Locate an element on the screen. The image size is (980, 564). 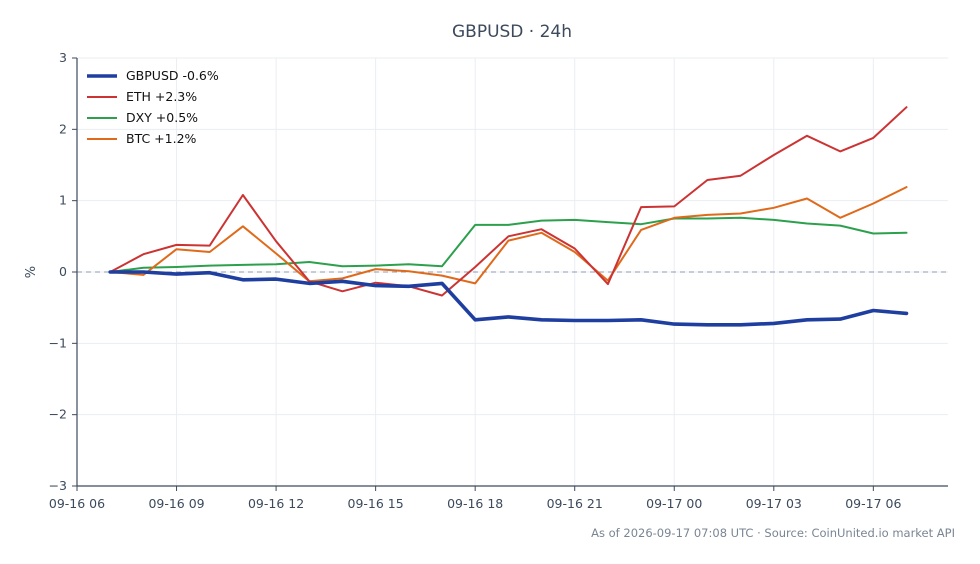
x-tick-label: 09-17 06 is located at coordinates (873, 503).